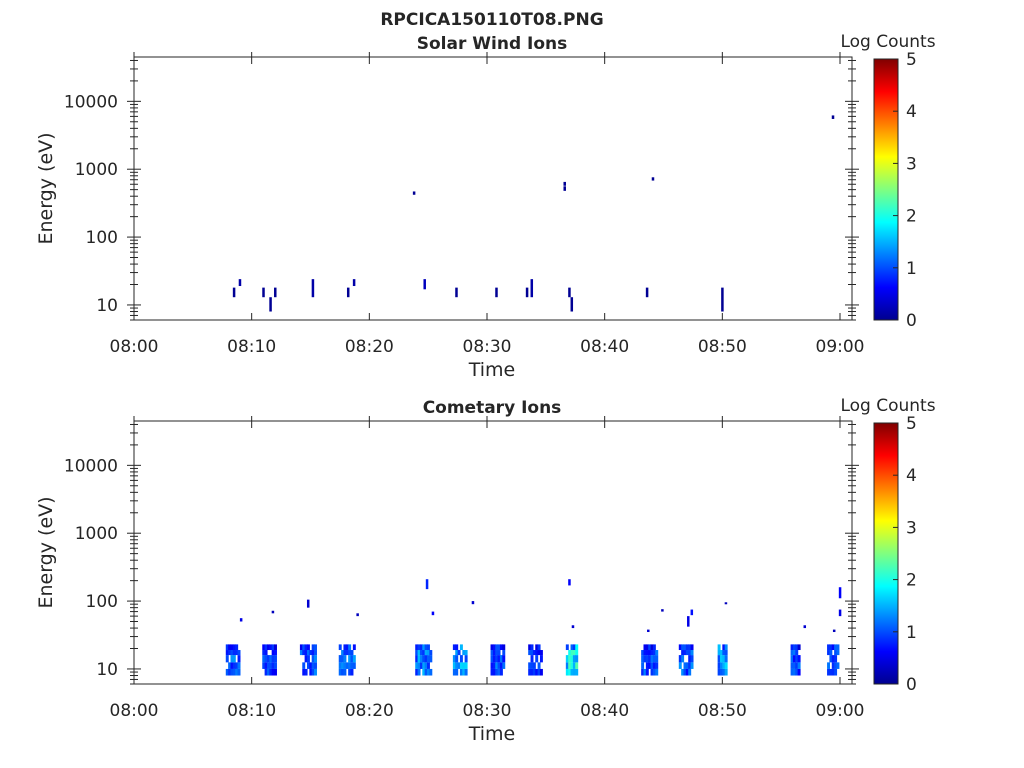  I want to click on x-tick-label: 08:00, so click(134, 711).